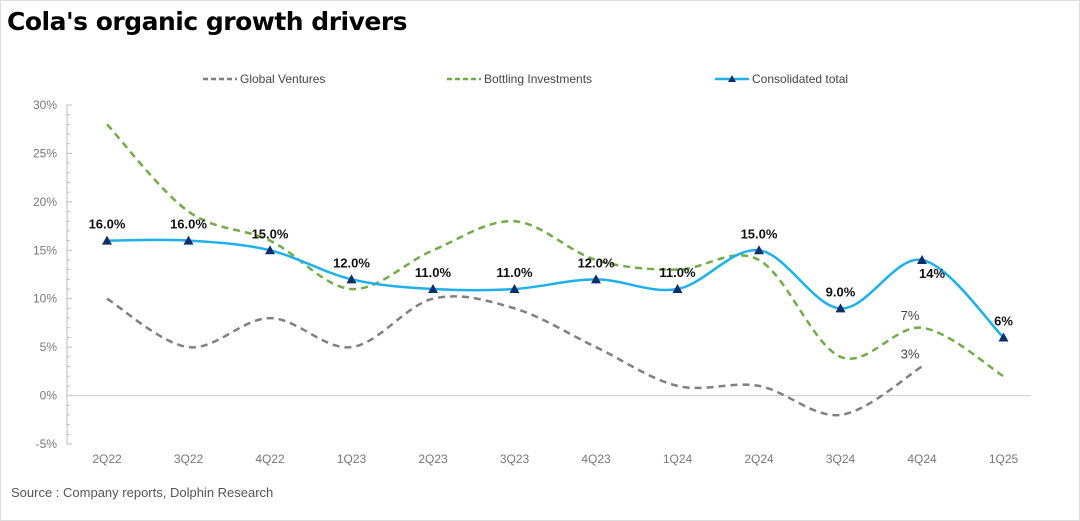  What do you see at coordinates (841, 459) in the screenshot?
I see `x-tick-label: 3Q24` at bounding box center [841, 459].